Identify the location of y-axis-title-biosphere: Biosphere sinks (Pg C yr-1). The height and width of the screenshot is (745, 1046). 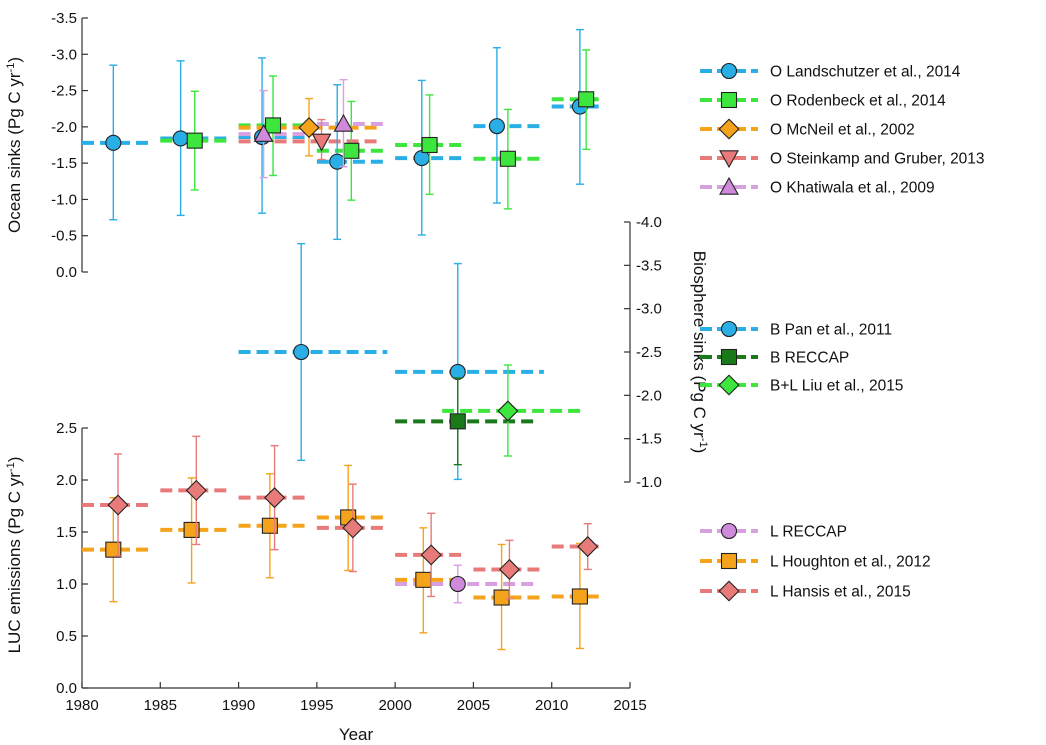
(699, 352).